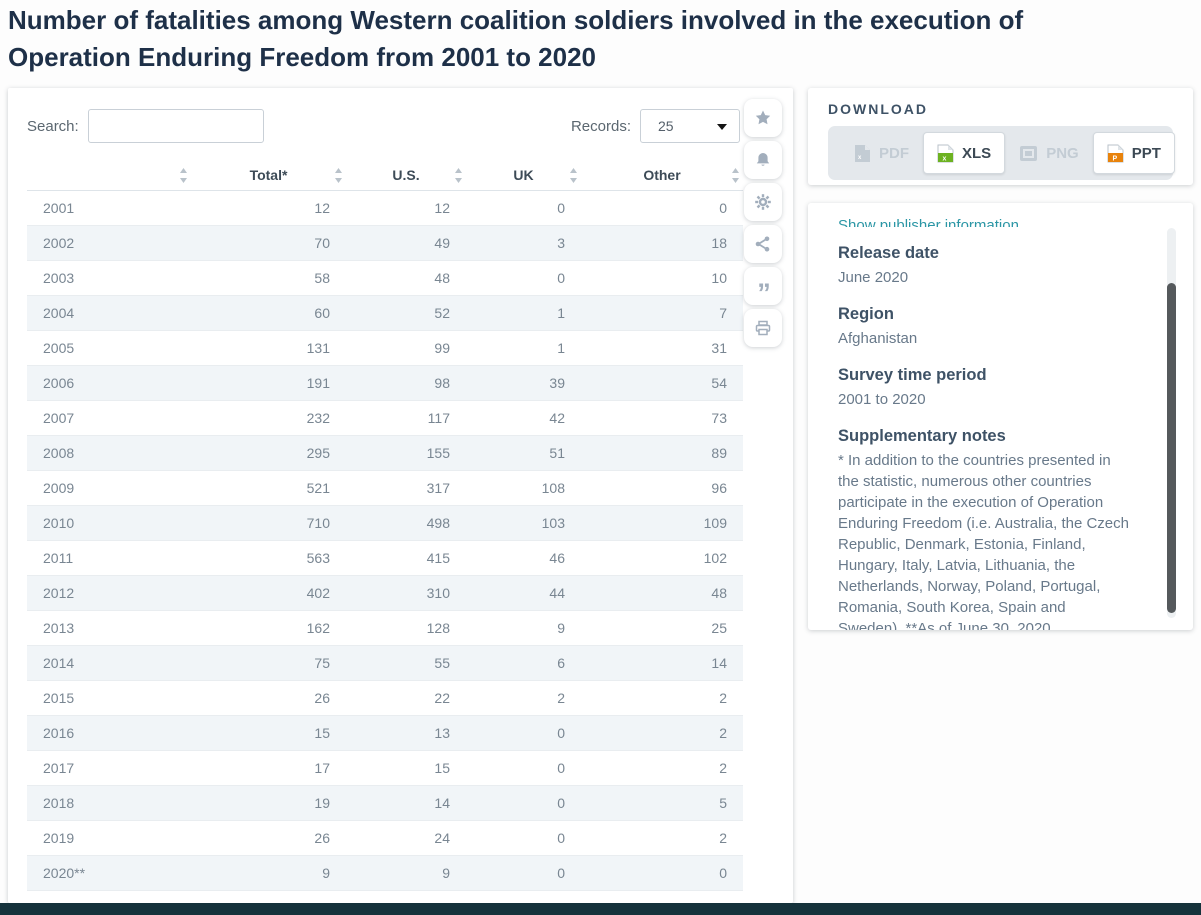  What do you see at coordinates (1049, 153) in the screenshot?
I see `download-png-button: PNG` at bounding box center [1049, 153].